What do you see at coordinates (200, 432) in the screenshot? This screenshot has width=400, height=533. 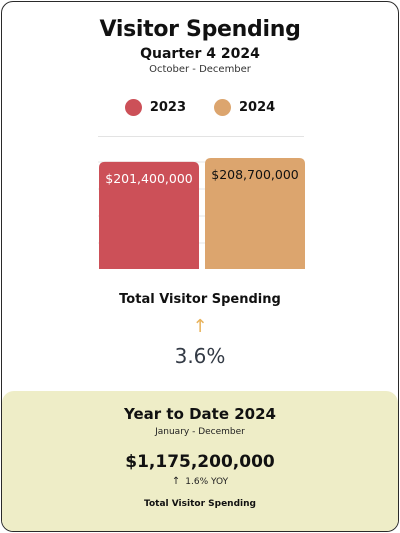 I see `ytd-date-range: January - December` at bounding box center [200, 432].